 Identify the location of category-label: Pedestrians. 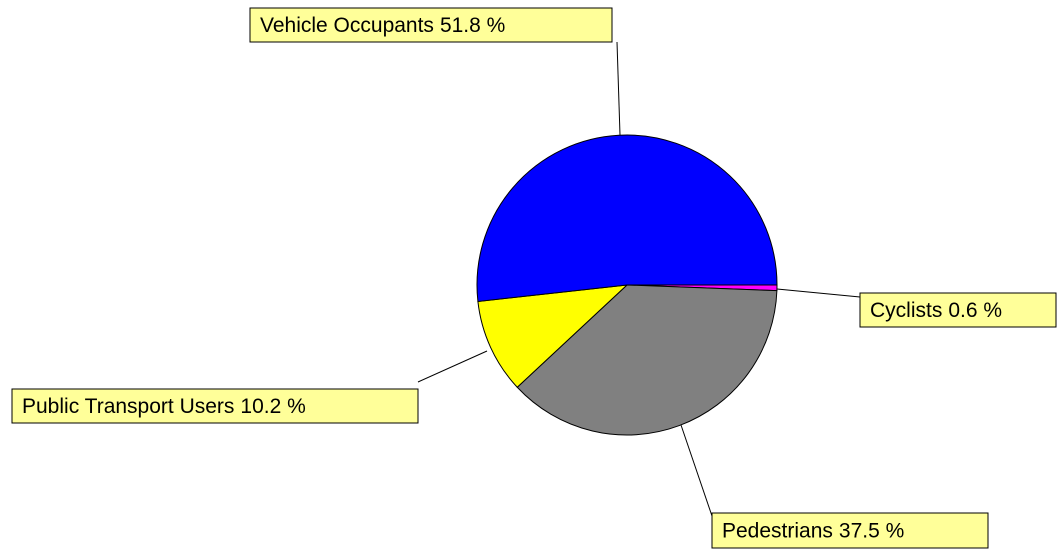
(777, 530).